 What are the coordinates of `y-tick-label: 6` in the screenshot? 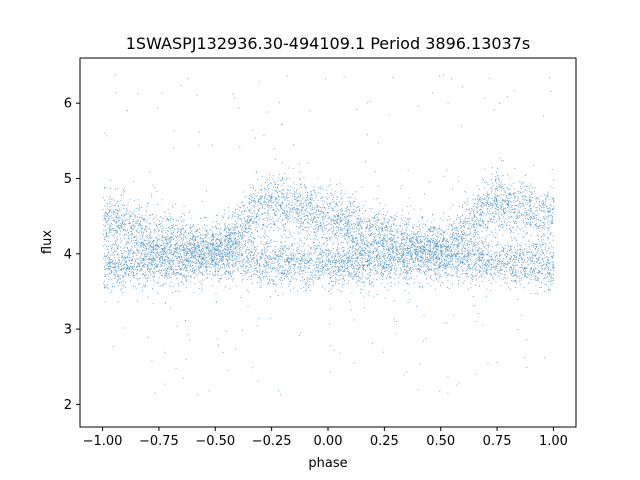 It's located at (68, 104).